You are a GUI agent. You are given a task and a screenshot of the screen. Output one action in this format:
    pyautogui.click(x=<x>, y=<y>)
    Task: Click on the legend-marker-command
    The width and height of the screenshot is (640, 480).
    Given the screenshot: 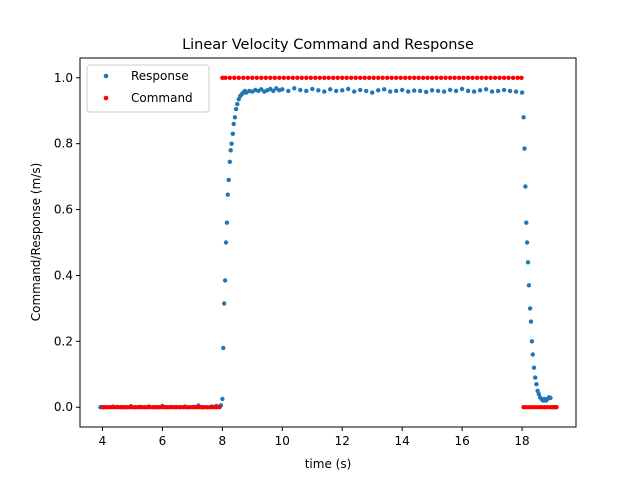 What is the action you would take?
    pyautogui.click(x=106, y=98)
    